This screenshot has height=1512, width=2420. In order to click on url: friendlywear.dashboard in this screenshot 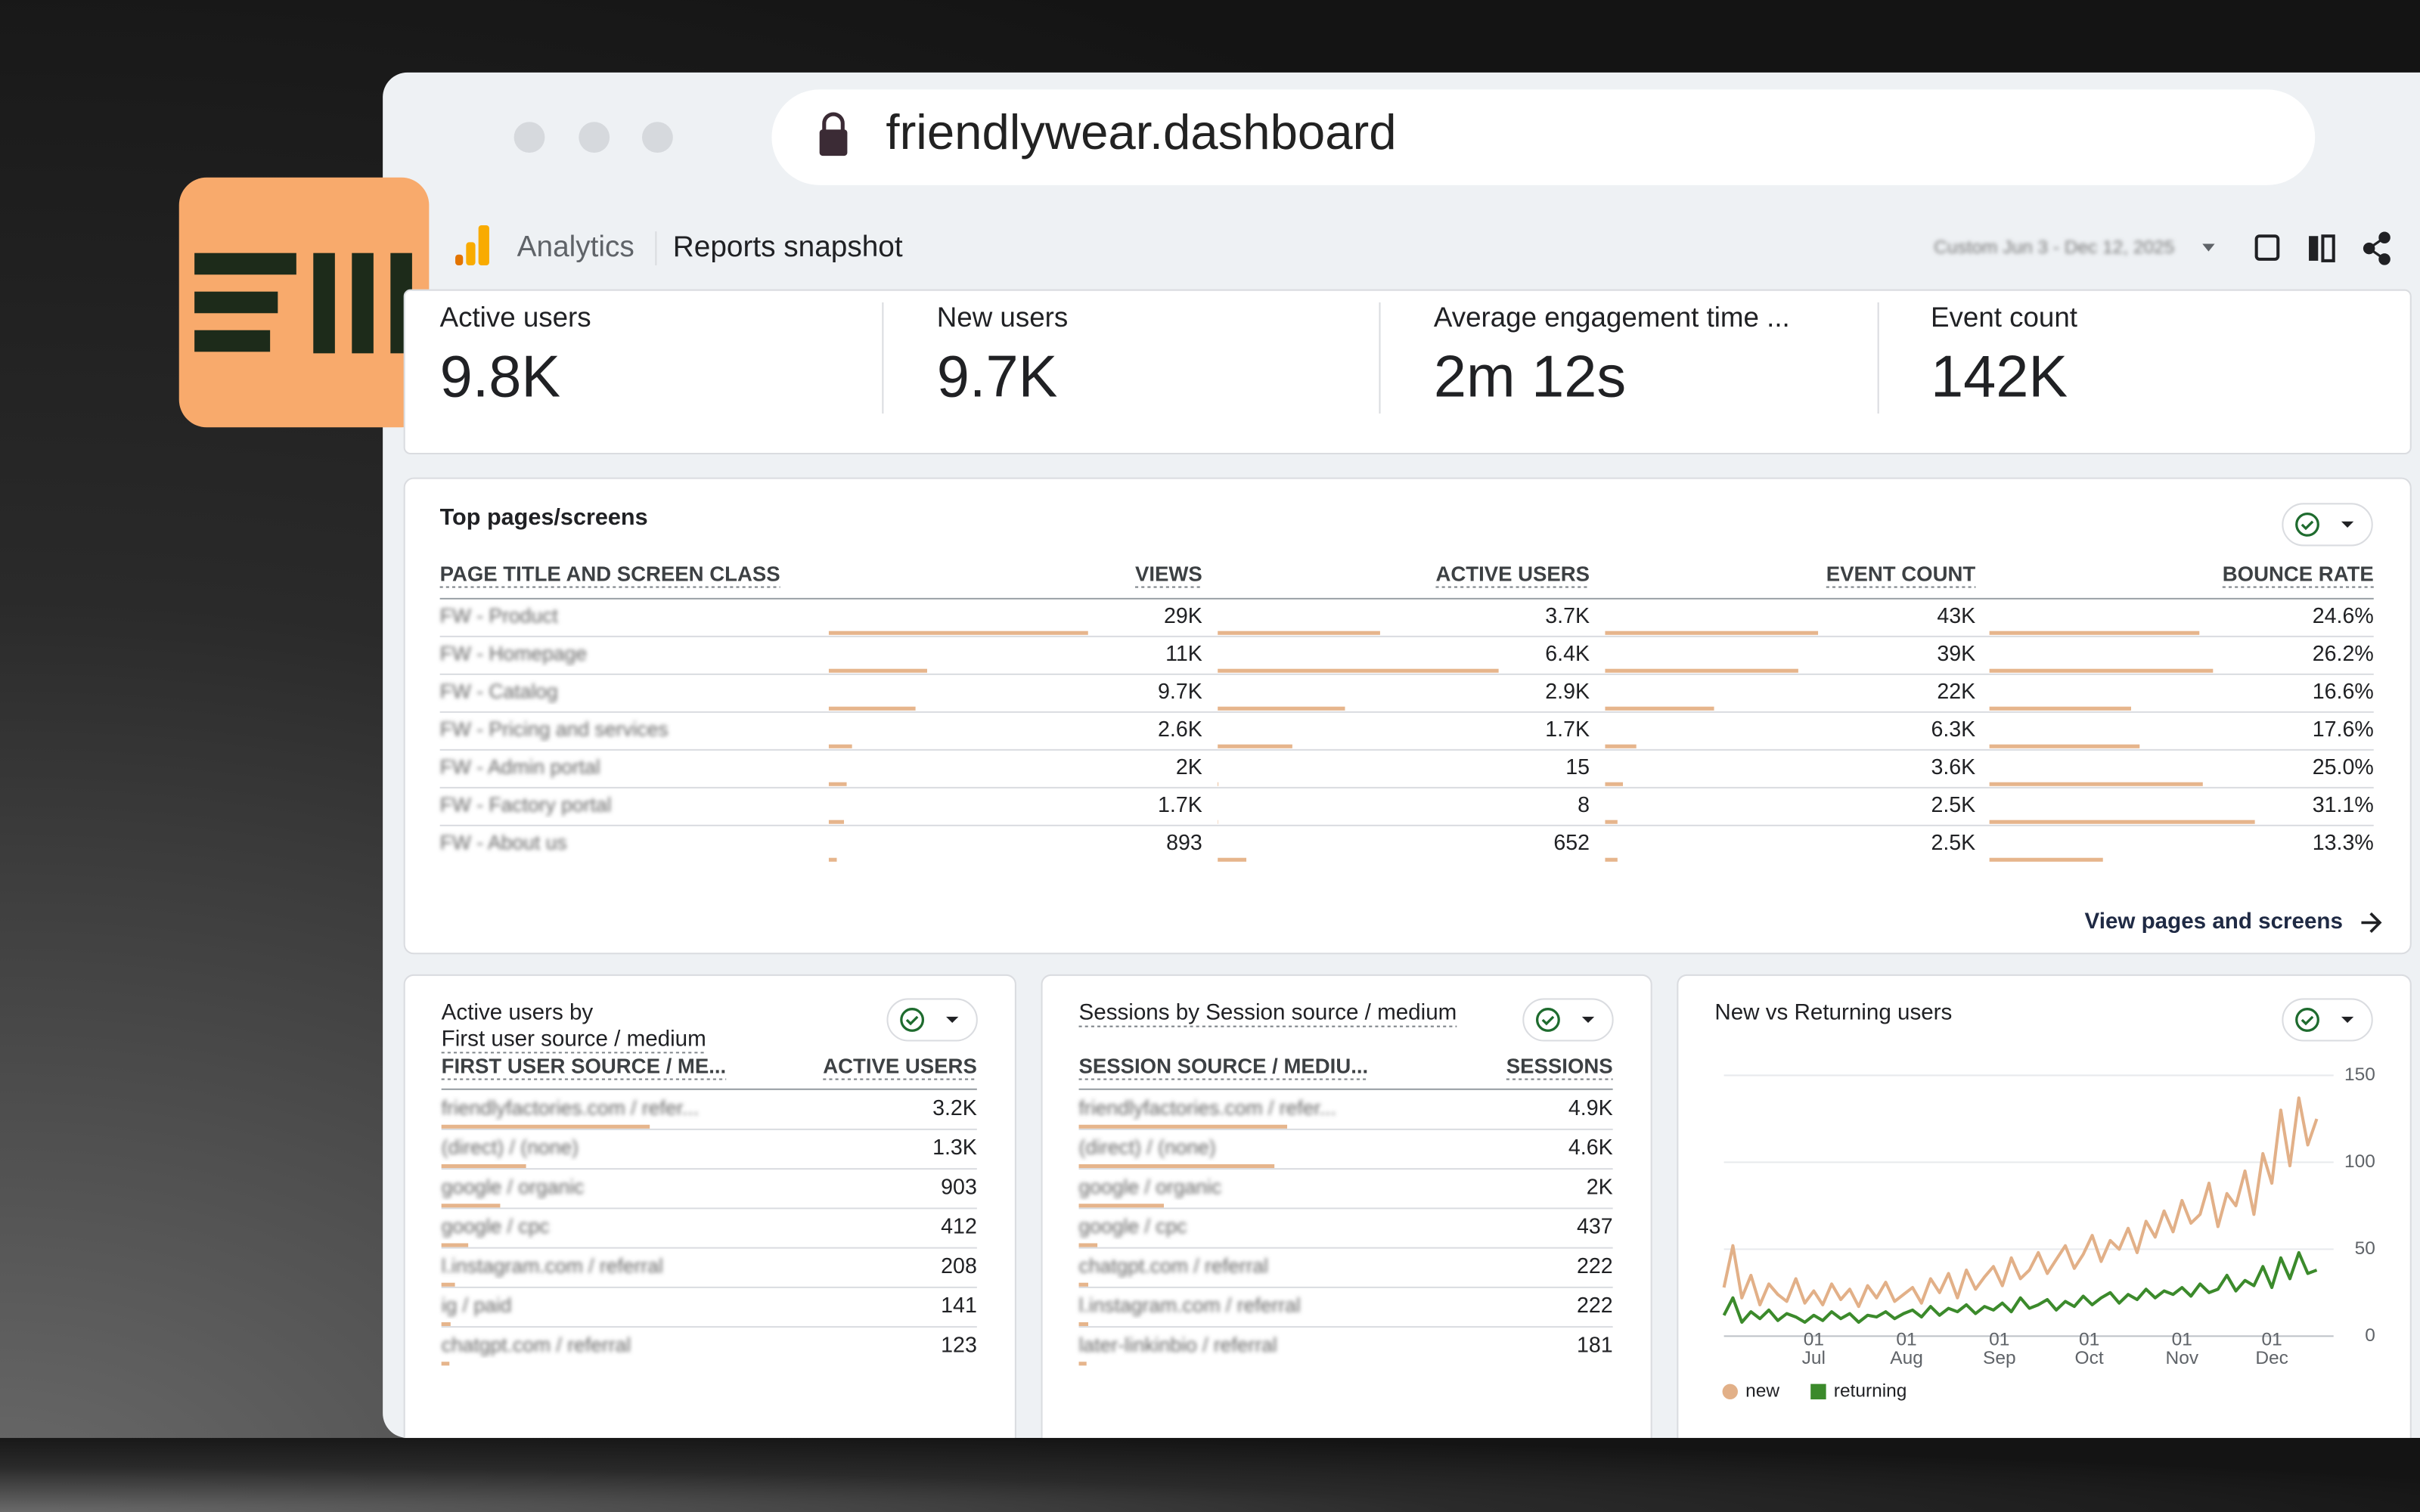, I will do `click(1141, 132)`.